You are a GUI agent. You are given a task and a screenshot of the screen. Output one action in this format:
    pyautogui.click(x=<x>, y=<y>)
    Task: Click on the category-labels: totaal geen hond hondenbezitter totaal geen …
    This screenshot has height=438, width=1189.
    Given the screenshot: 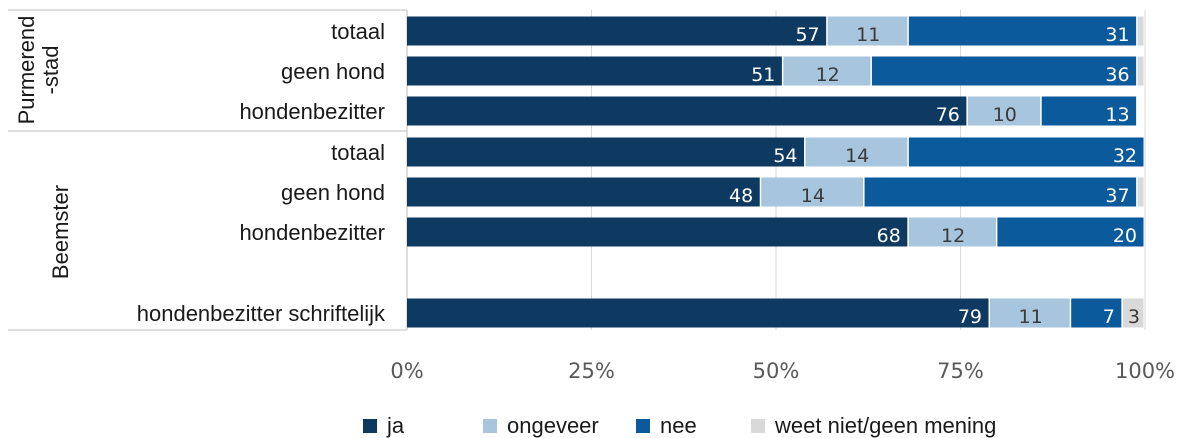 What is the action you would take?
    pyautogui.click(x=261, y=172)
    